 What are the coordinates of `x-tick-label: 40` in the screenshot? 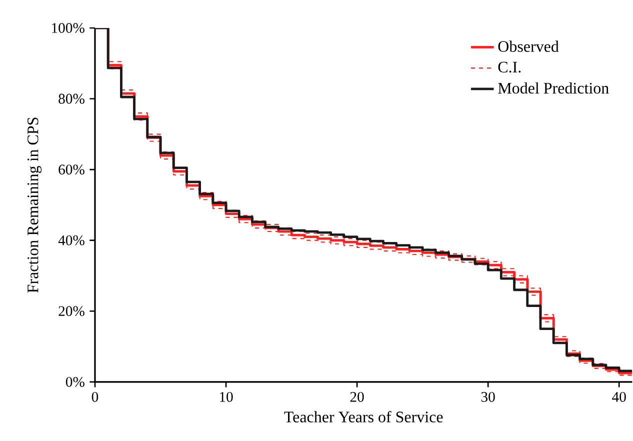 It's located at (619, 397).